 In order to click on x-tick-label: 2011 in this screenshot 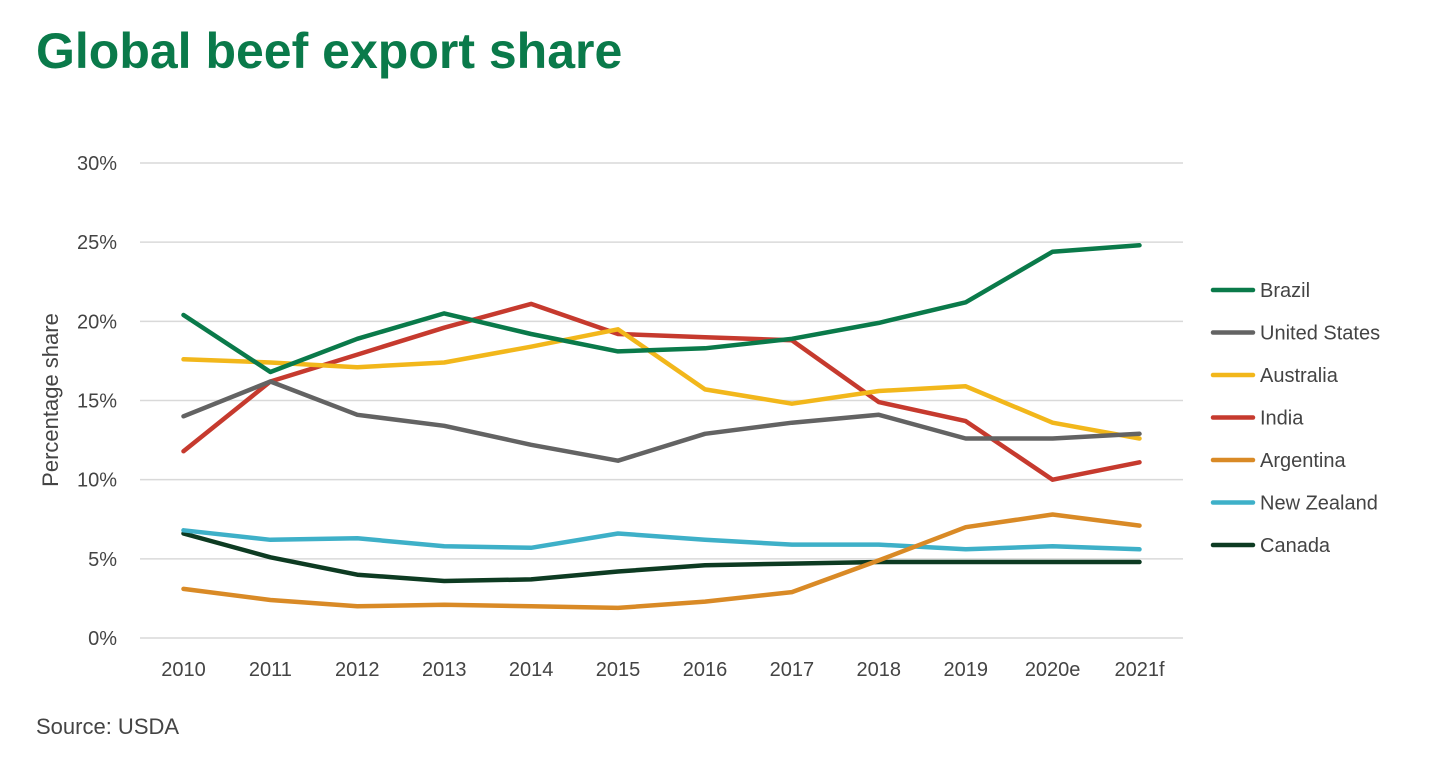, I will do `click(270, 670)`.